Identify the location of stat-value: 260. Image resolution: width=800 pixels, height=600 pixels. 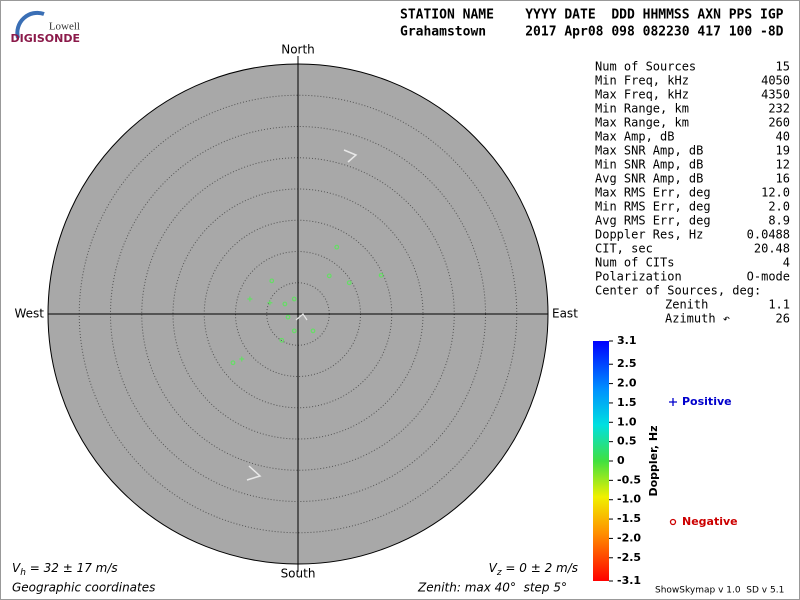
(779, 123).